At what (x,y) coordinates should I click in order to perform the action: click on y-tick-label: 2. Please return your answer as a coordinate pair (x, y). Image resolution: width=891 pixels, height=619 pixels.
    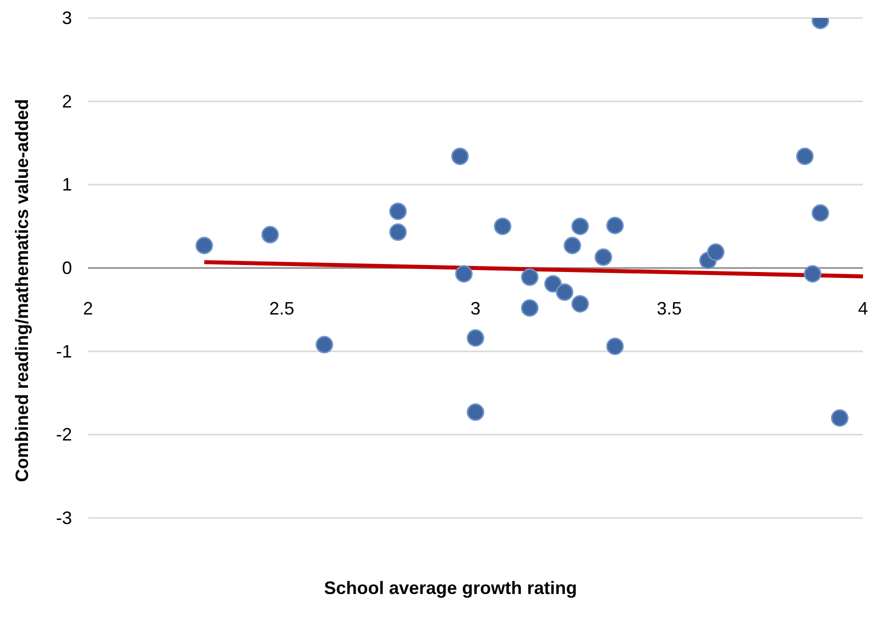
    Looking at the image, I should click on (67, 101).